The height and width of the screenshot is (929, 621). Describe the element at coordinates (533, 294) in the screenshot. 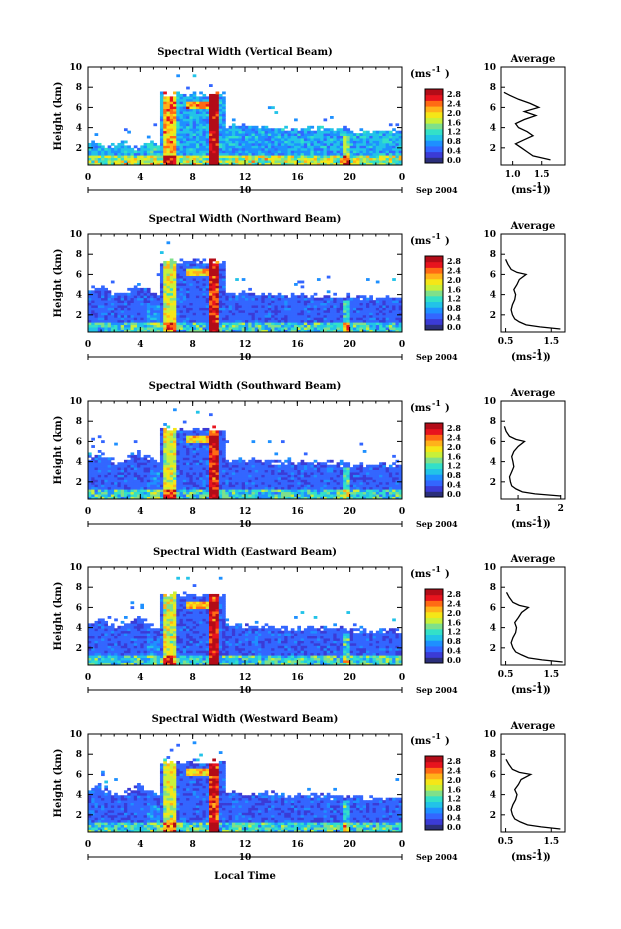

I see `average-profile-line` at that location.